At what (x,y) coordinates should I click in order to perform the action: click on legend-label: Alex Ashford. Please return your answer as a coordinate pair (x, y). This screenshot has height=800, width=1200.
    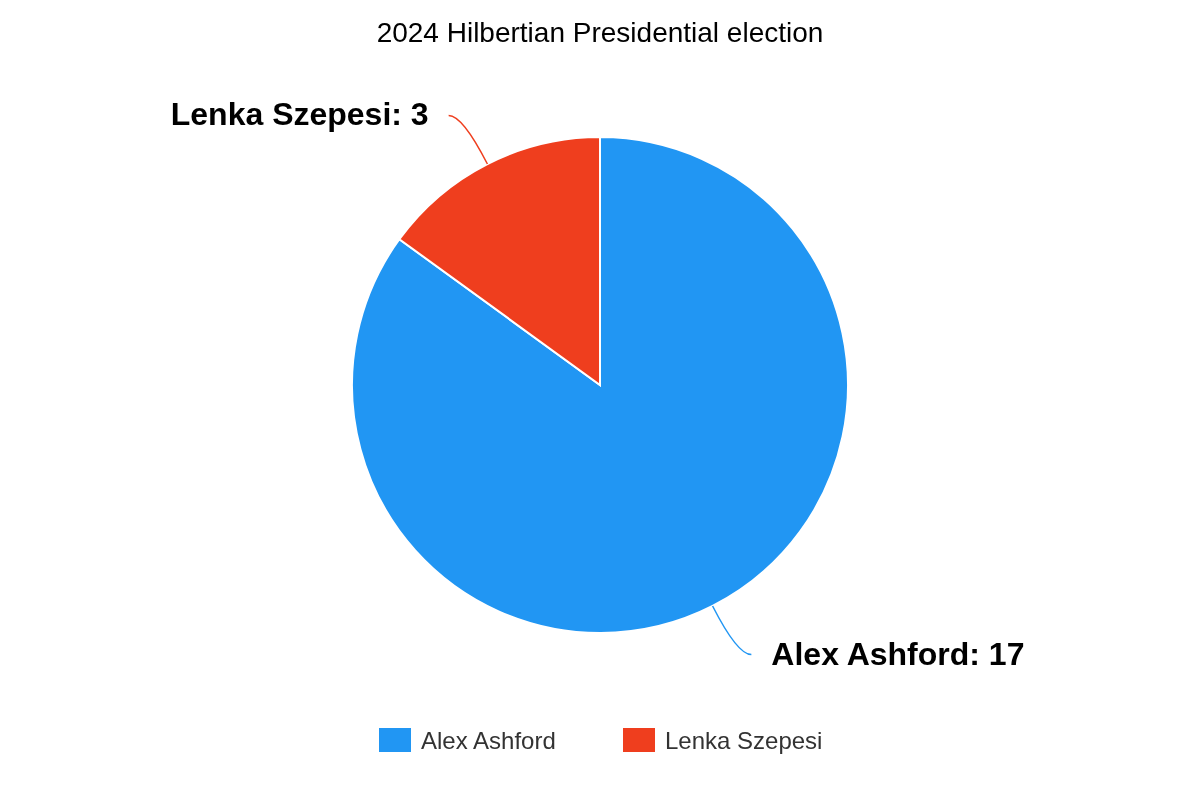
    Looking at the image, I should click on (488, 740).